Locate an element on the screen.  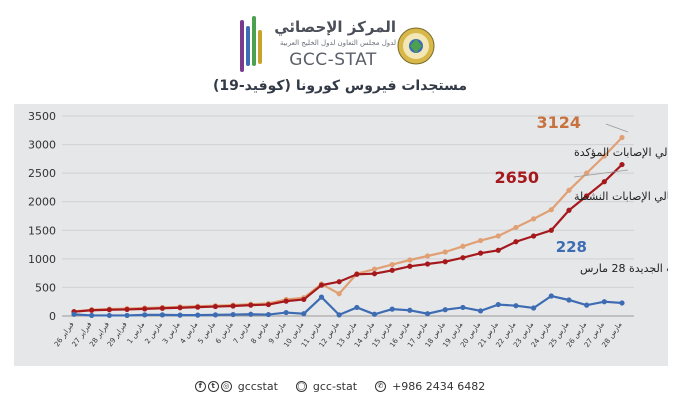
annotation-value-active: 2650 is located at coordinates (516, 177).